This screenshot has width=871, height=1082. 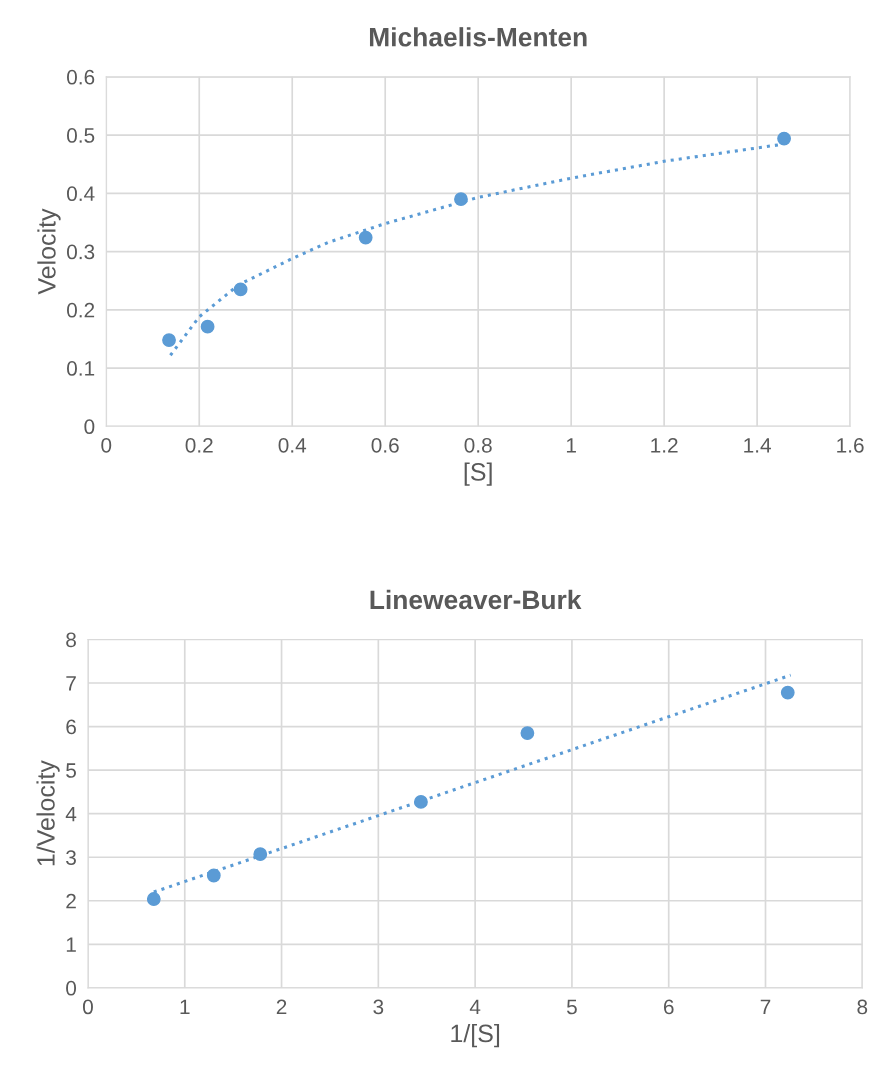 What do you see at coordinates (281, 1007) in the screenshot?
I see `x-tick-label: 2` at bounding box center [281, 1007].